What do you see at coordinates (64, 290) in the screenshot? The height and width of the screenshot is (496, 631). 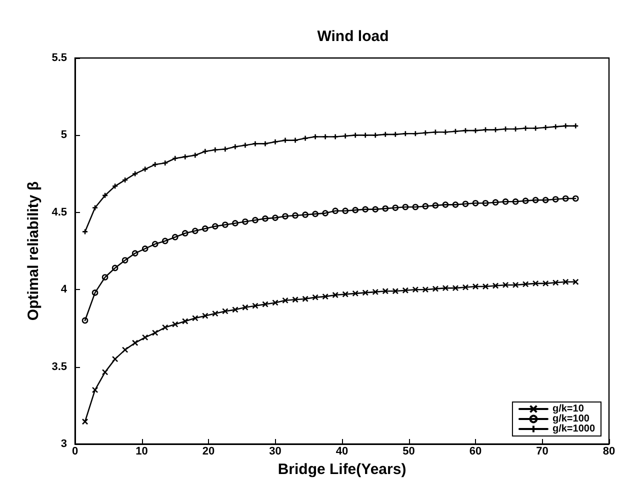 I see `y-tick-label: 4` at bounding box center [64, 290].